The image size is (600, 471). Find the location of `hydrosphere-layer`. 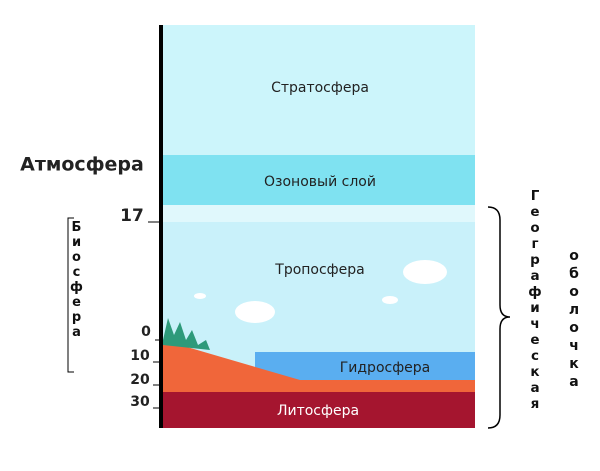

hydrosphere-layer is located at coordinates (365, 367).